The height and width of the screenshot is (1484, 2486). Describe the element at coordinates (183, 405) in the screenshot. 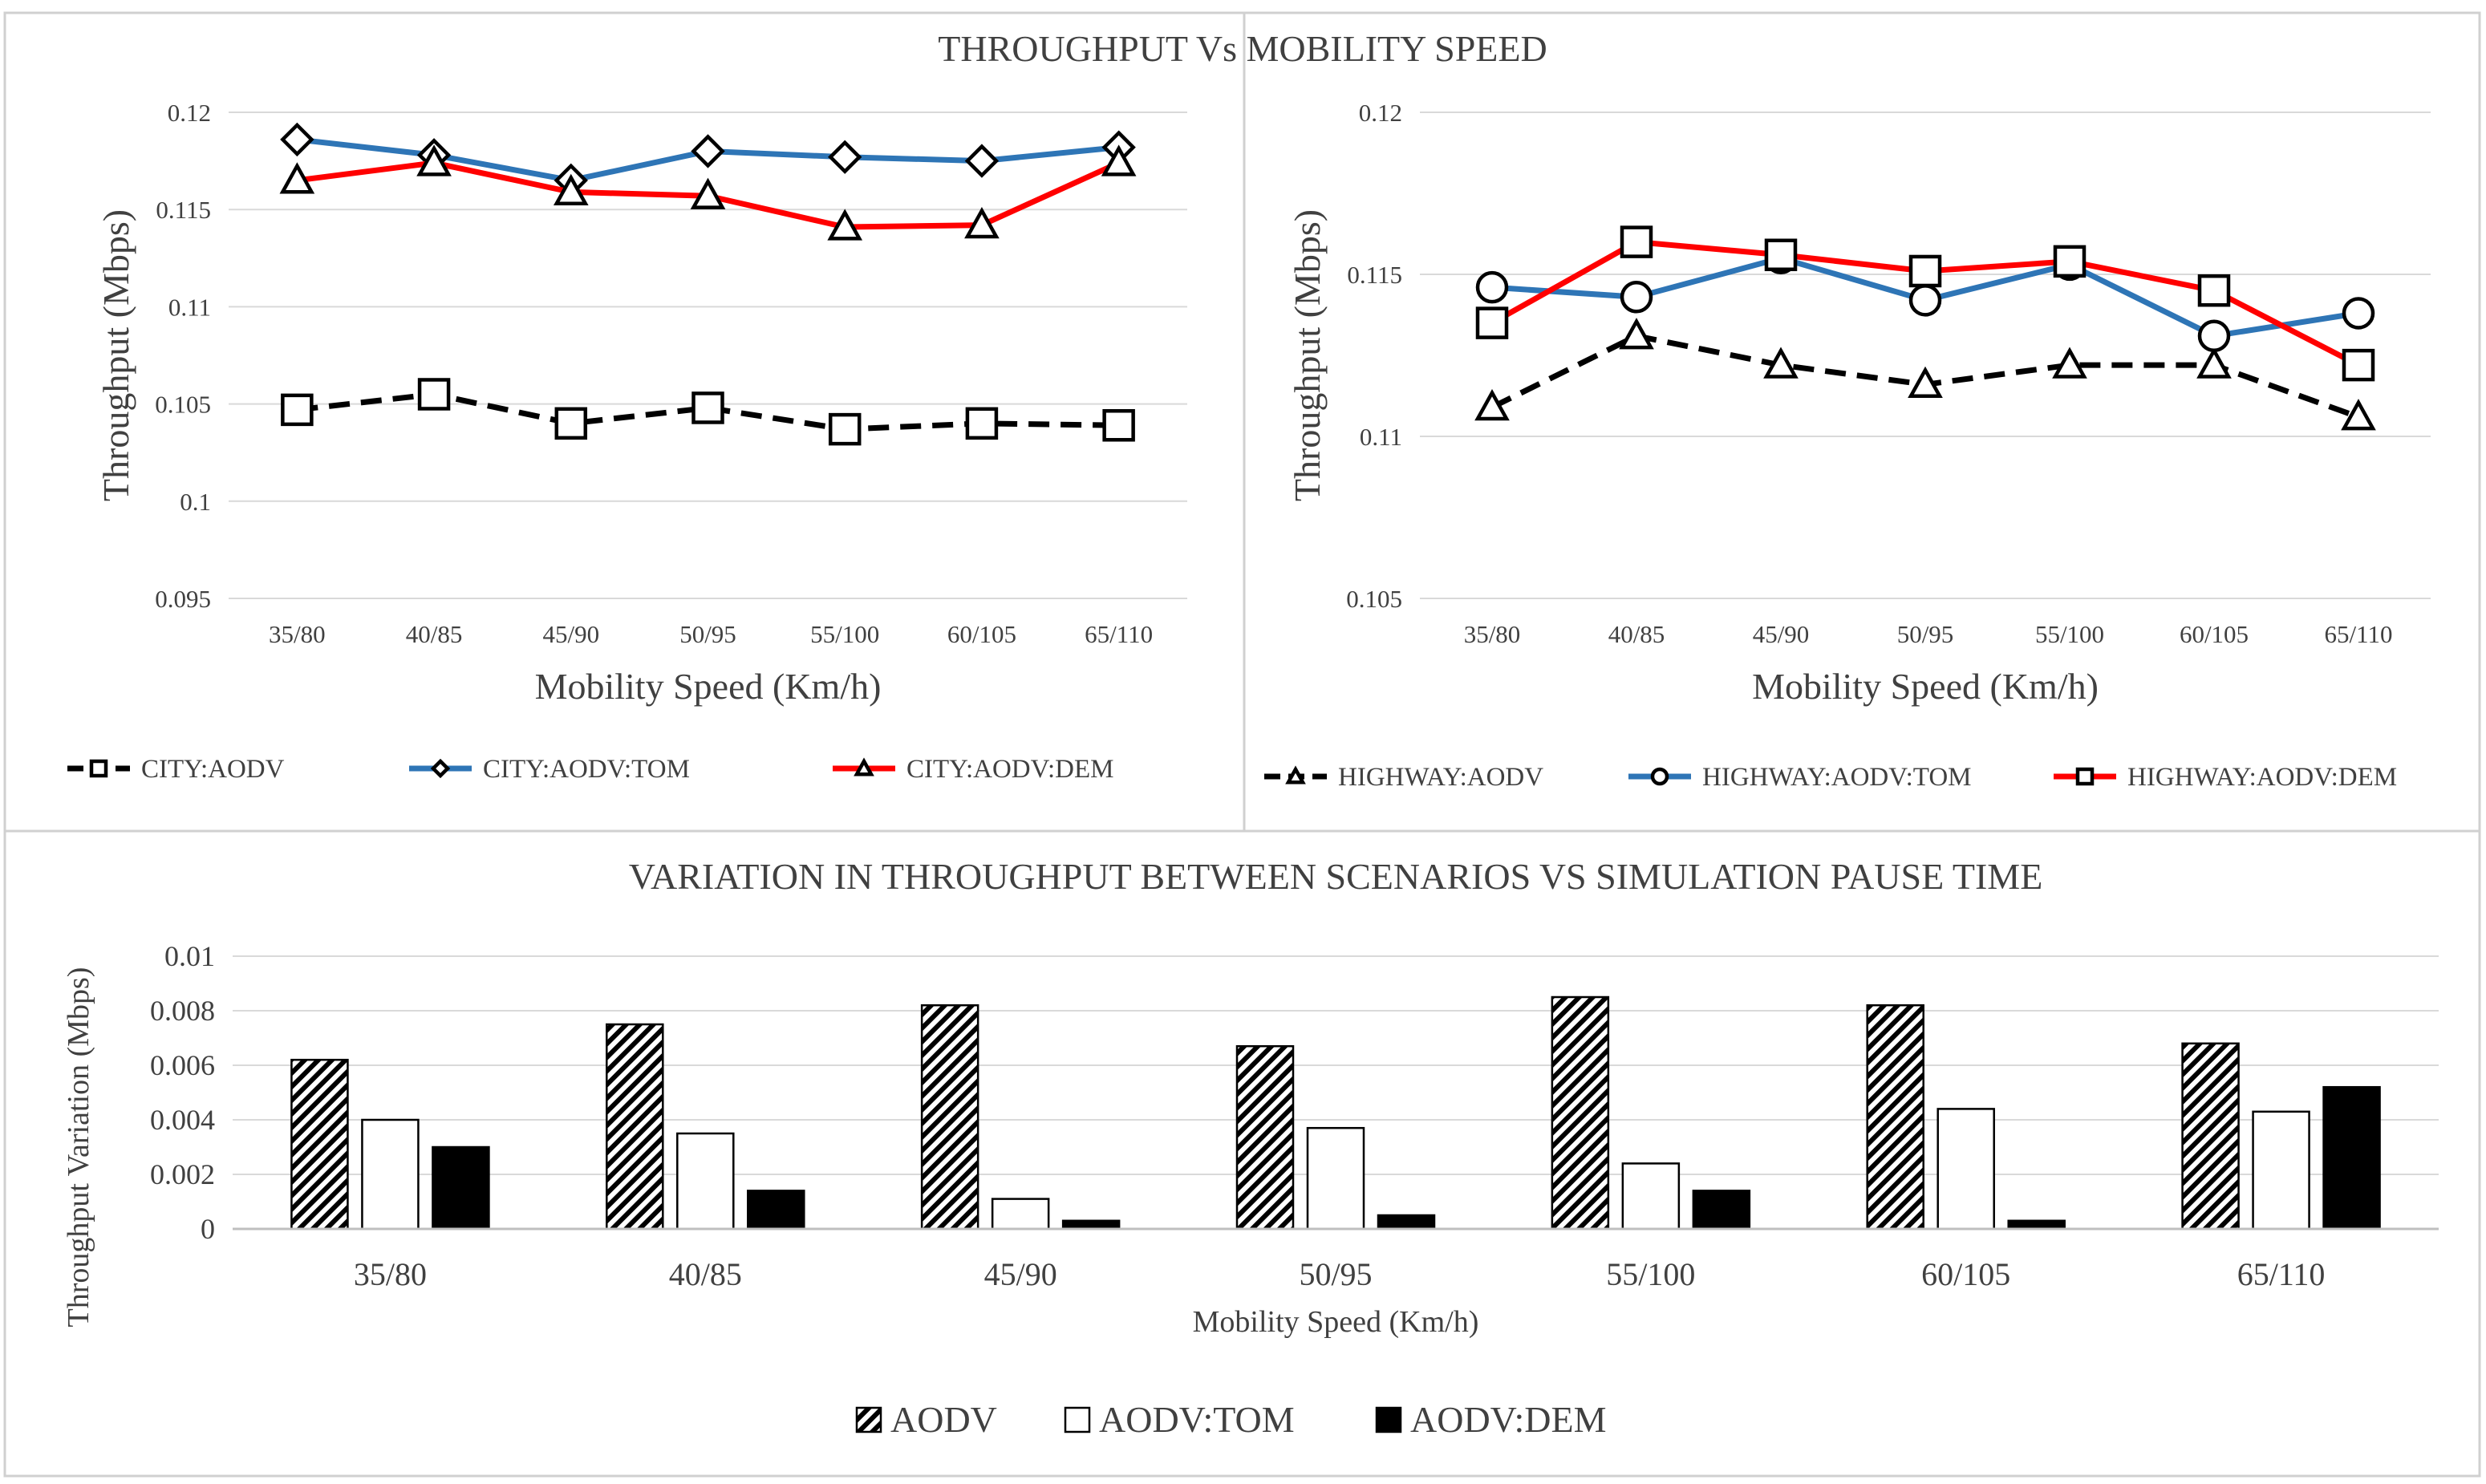

I see `y-tick-label: 0.105` at that location.